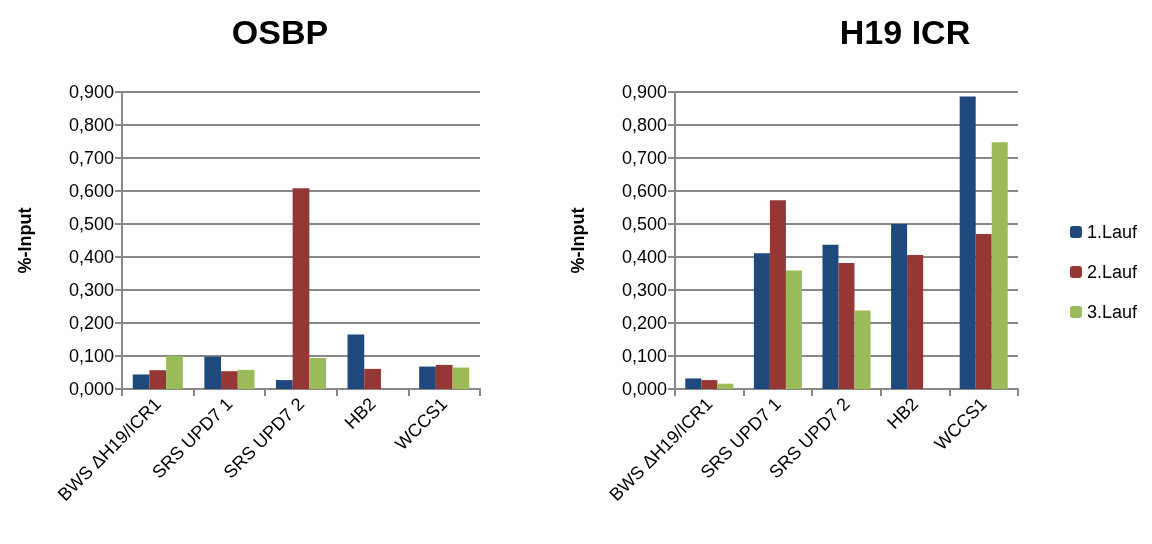 The height and width of the screenshot is (544, 1152). I want to click on legend-label: 3.Lauf, so click(1112, 312).